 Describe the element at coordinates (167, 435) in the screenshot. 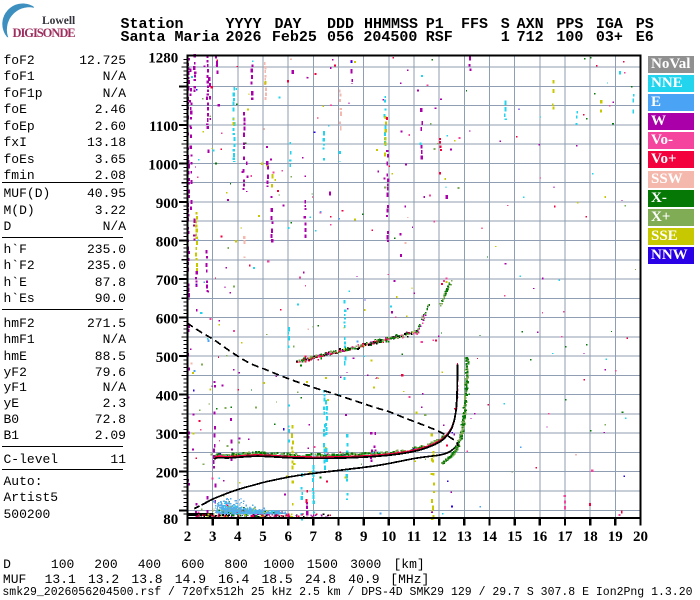

I see `svg-text: 300` at that location.